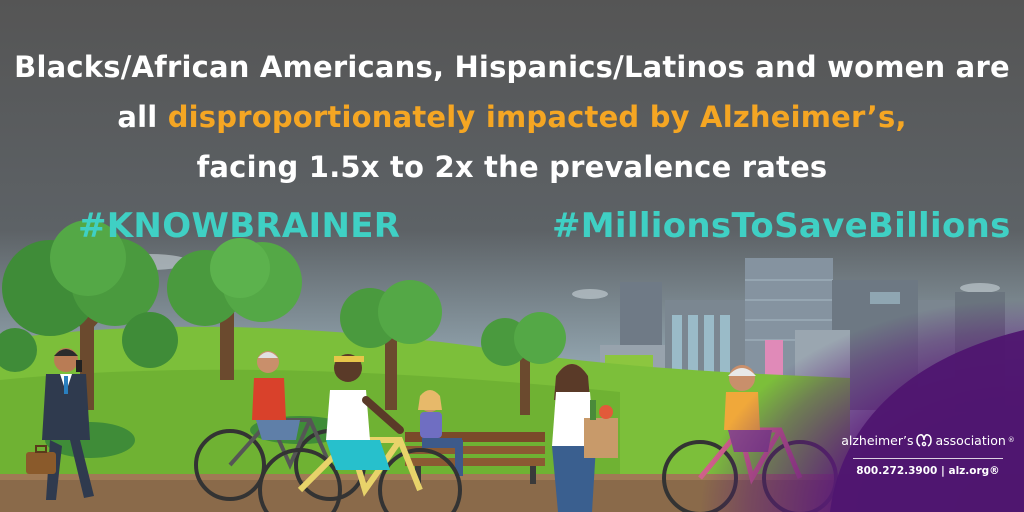  What do you see at coordinates (475, 458) in the screenshot?
I see `park-bench` at bounding box center [475, 458].